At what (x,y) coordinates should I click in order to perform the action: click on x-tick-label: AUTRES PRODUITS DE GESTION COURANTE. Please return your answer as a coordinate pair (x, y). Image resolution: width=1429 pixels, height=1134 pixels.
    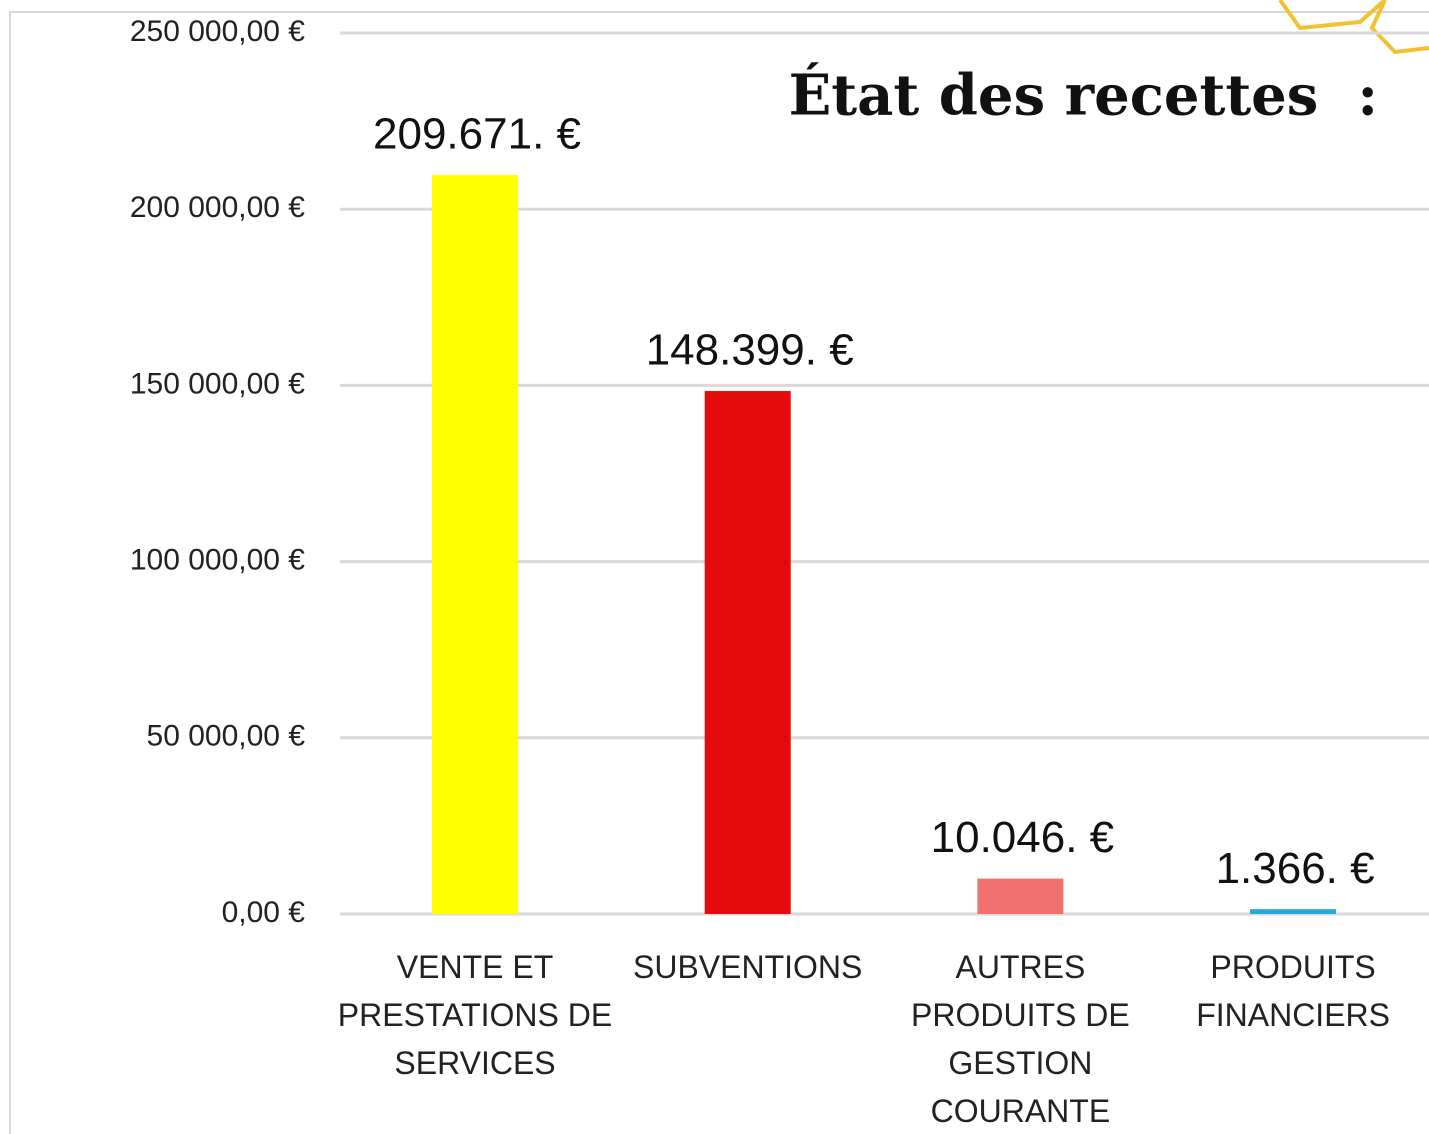
    Looking at the image, I should click on (1020, 1039).